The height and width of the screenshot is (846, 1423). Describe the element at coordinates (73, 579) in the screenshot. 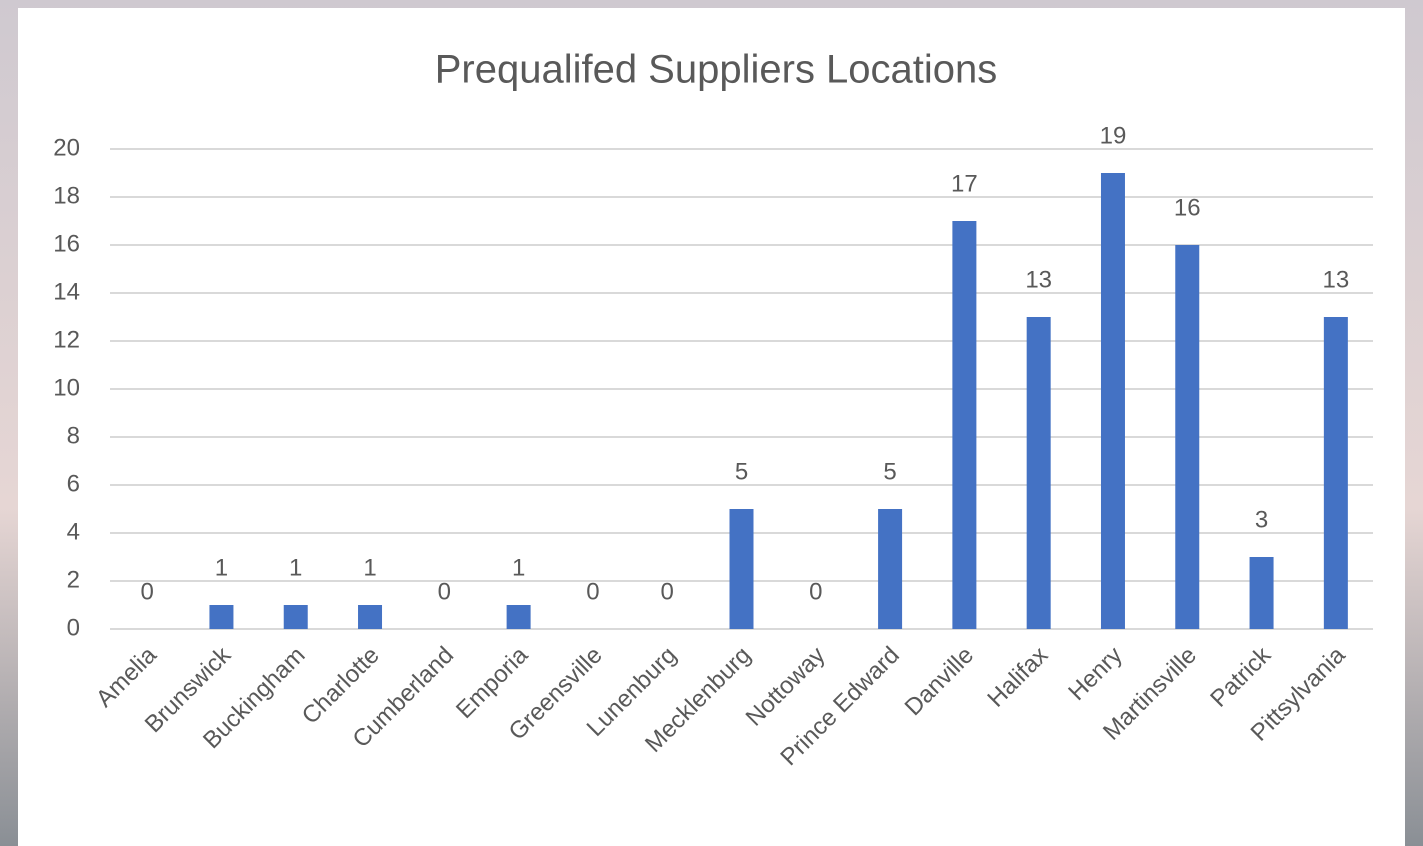

I see `y-tick-label: 2` at that location.